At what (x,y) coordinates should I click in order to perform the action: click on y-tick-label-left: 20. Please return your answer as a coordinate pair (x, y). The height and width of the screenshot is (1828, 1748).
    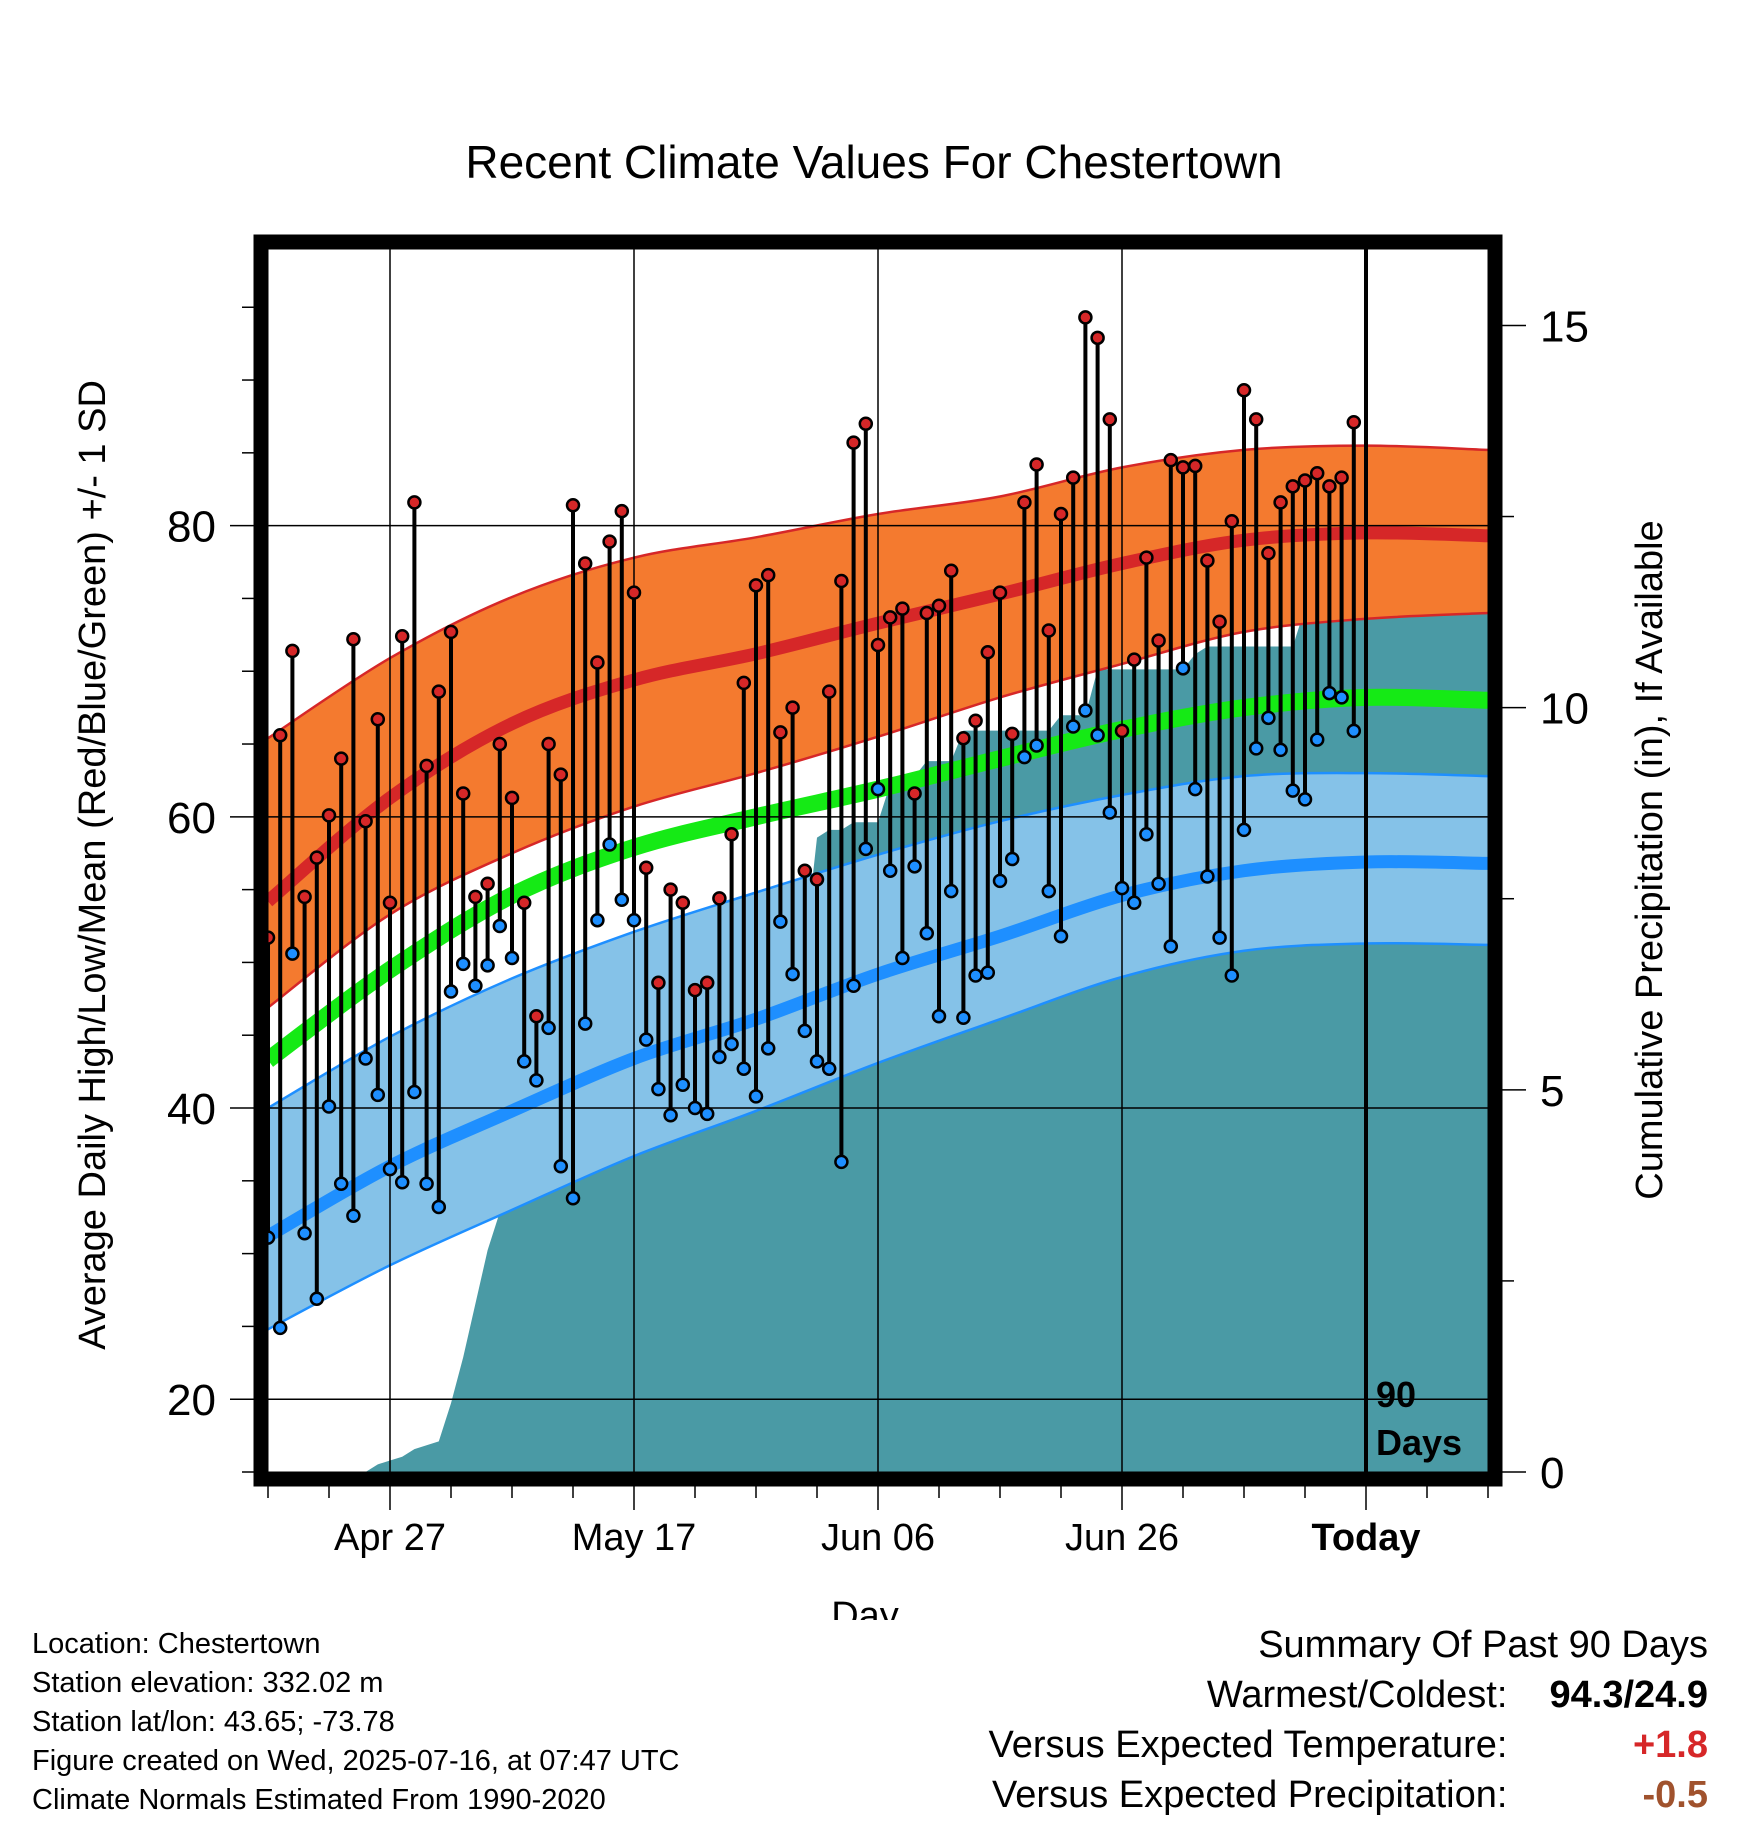
    Looking at the image, I should click on (191, 1400).